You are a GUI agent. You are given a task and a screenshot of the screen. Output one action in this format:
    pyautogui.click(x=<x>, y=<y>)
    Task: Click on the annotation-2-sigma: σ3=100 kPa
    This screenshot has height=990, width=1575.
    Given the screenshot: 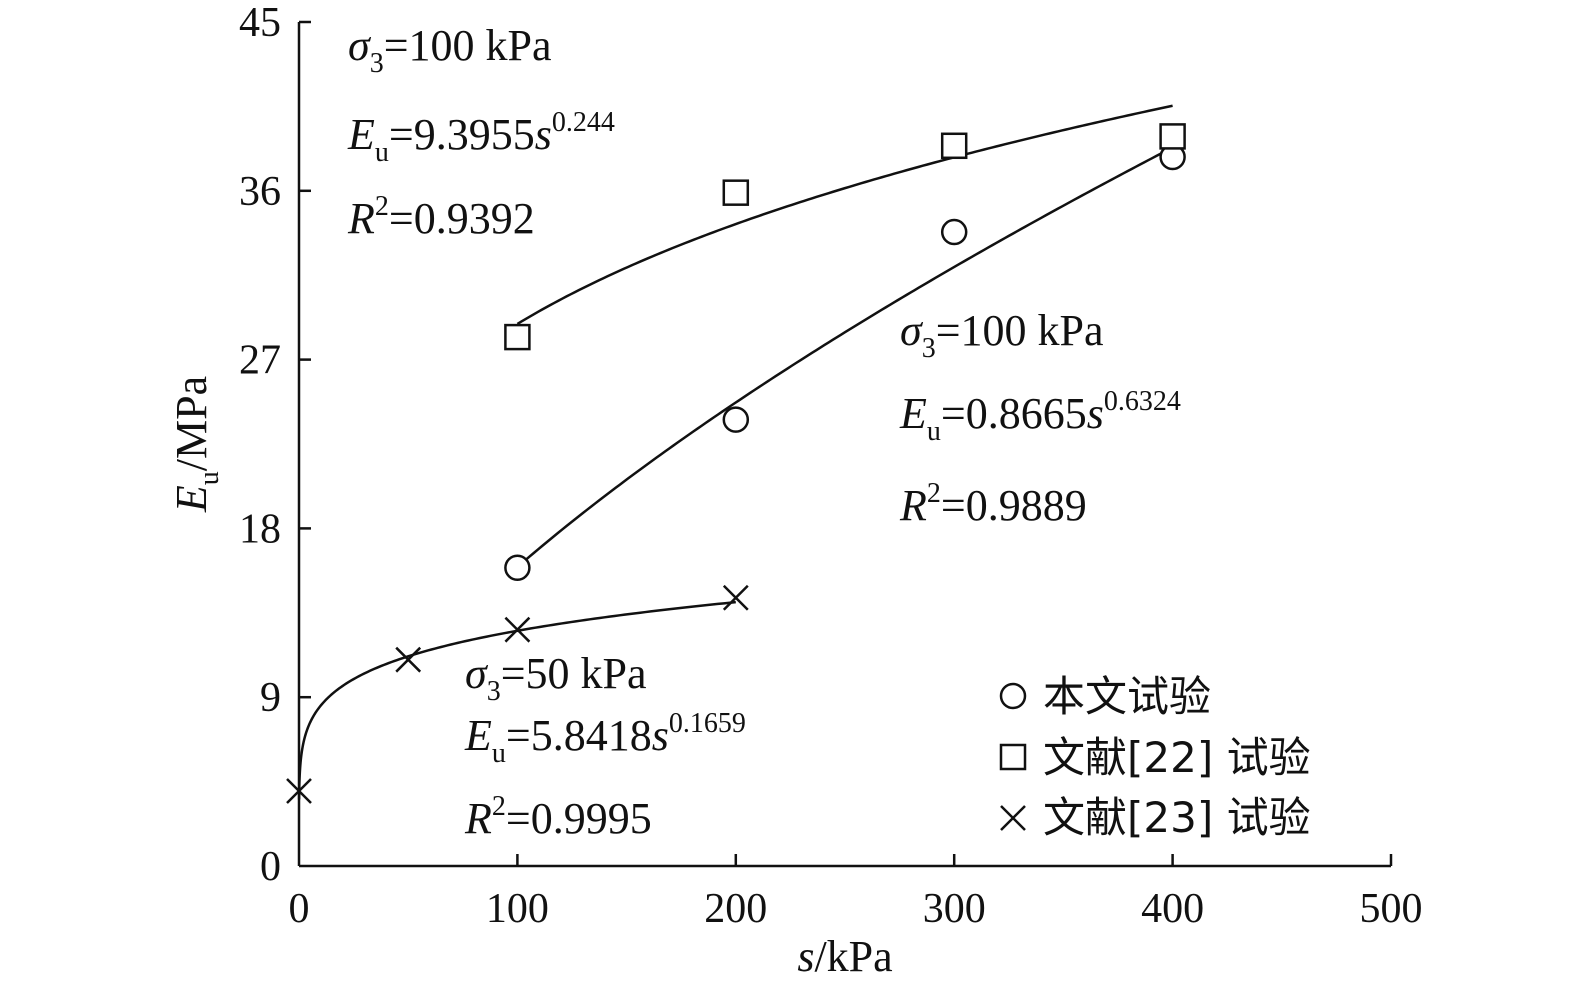 What is the action you would take?
    pyautogui.click(x=1002, y=335)
    